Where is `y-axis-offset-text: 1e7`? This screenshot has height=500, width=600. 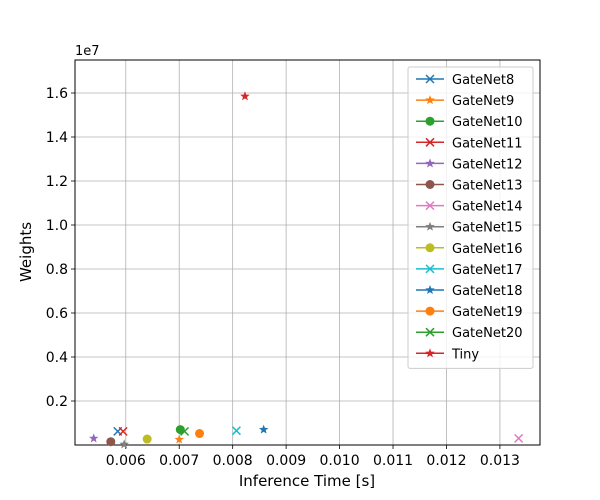 y-axis-offset-text: 1e7 is located at coordinates (87, 51).